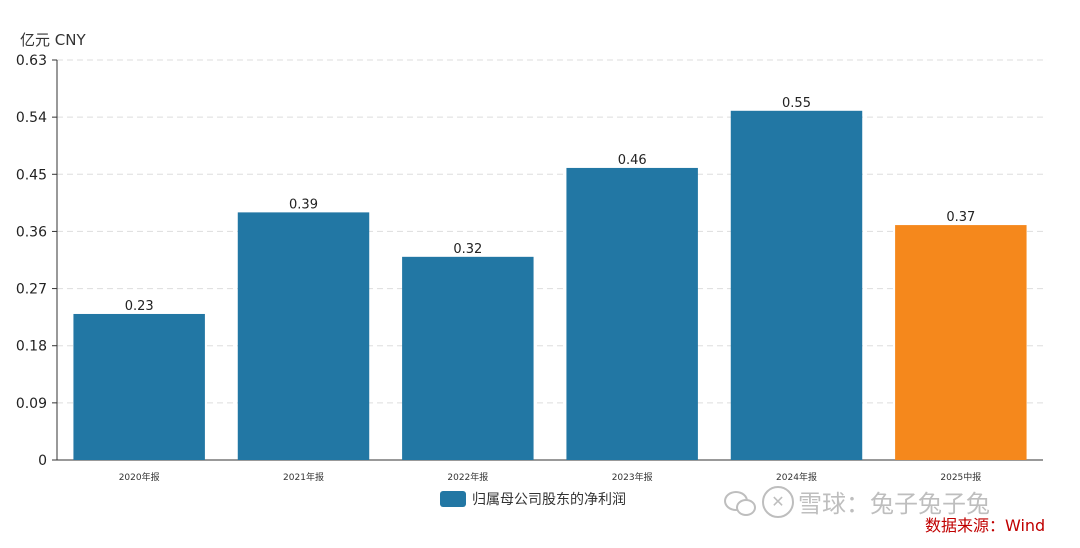 This screenshot has width=1080, height=548. What do you see at coordinates (778, 501) in the screenshot?
I see `xueqiu-icon: ✕` at bounding box center [778, 501].